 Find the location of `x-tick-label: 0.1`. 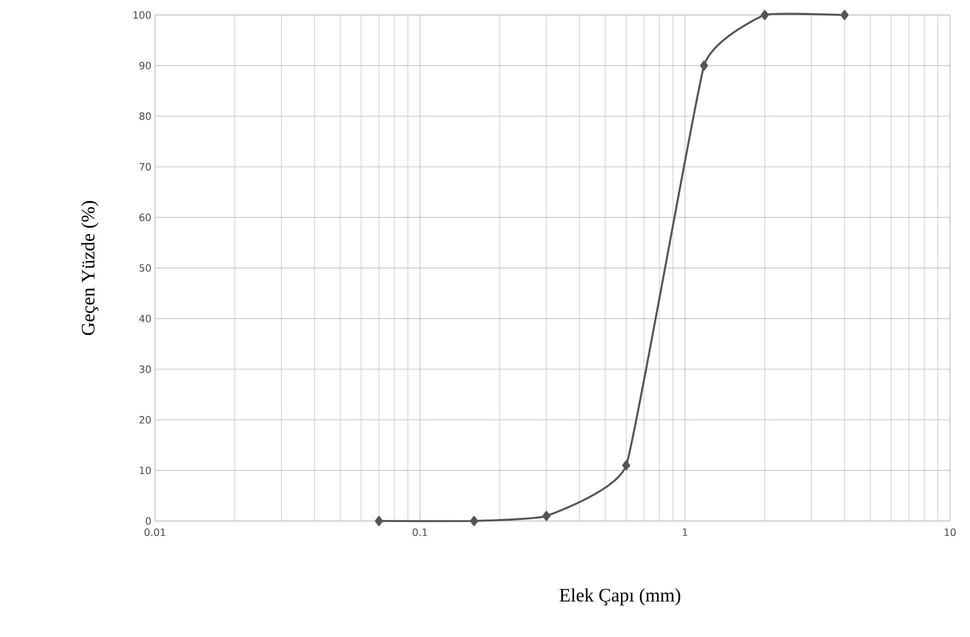

x-tick-label: 0.1 is located at coordinates (419, 532).